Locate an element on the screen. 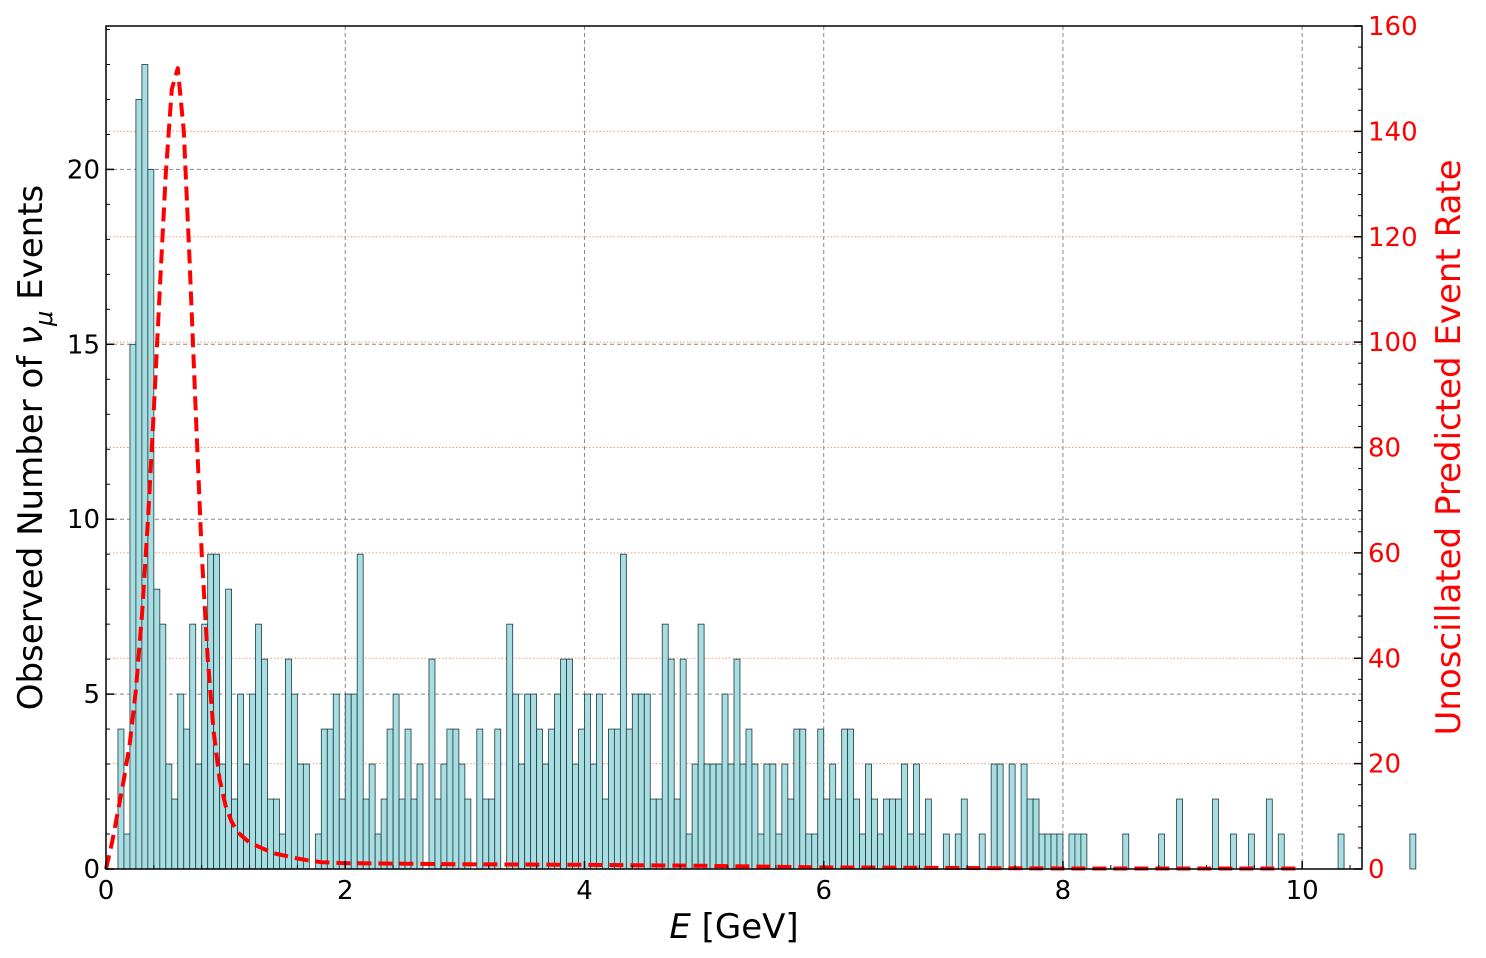  x-tick-label: 10 is located at coordinates (1302, 891).